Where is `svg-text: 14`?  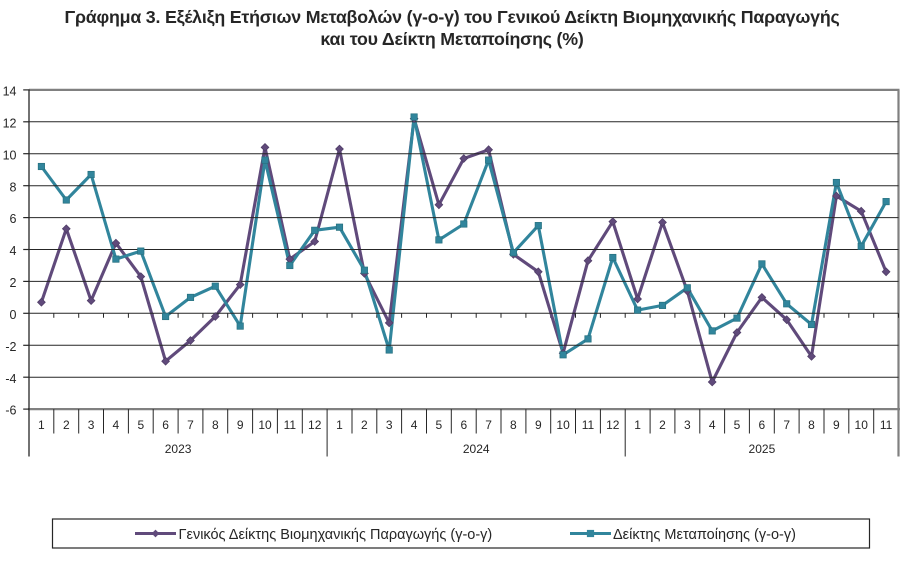
svg-text: 14 is located at coordinates (10, 92).